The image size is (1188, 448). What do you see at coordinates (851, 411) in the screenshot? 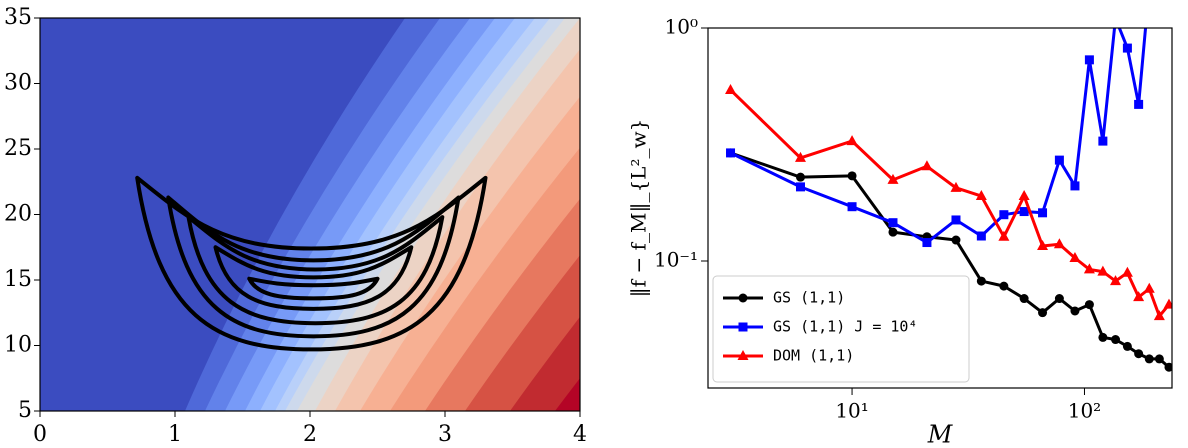
I see `x-tick-label: 10¹` at bounding box center [851, 411].